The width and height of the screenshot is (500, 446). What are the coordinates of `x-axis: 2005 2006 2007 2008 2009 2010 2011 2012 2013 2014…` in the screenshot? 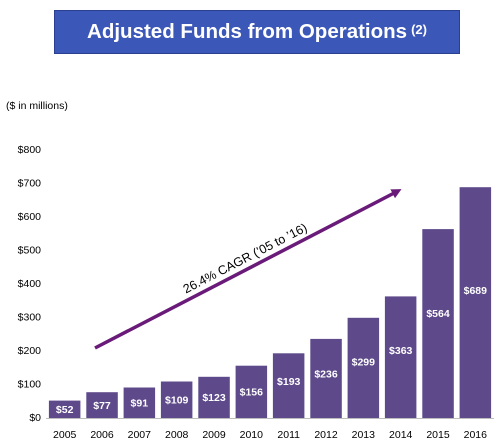 It's located at (270, 429).